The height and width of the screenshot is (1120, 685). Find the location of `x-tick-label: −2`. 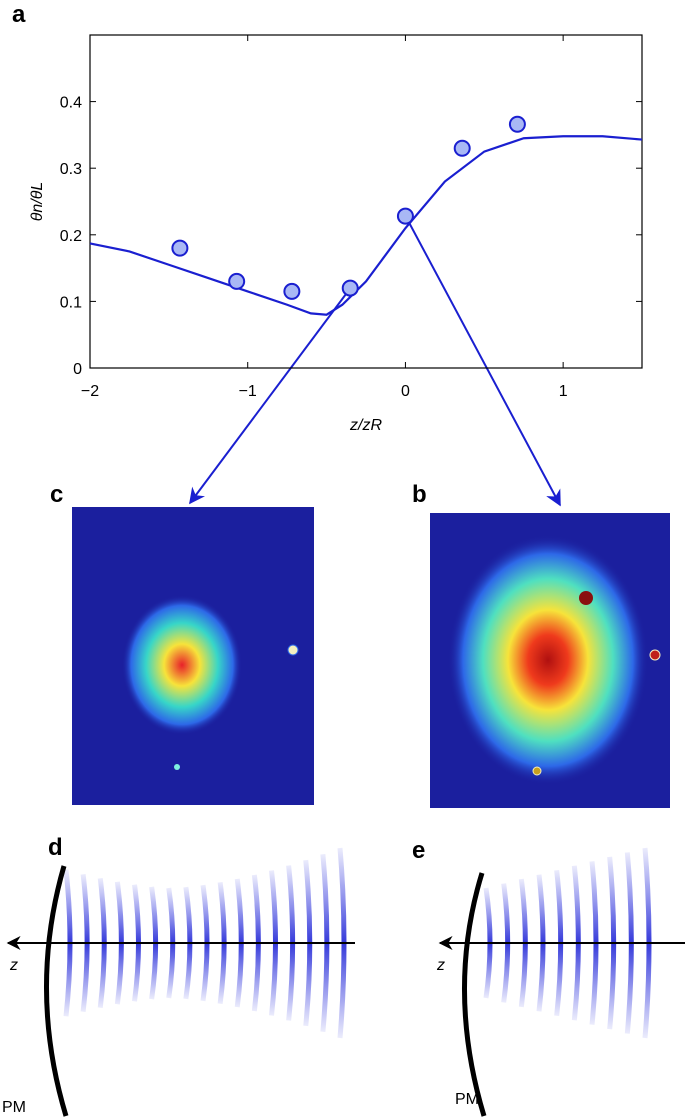

x-tick-label: −2 is located at coordinates (90, 391).